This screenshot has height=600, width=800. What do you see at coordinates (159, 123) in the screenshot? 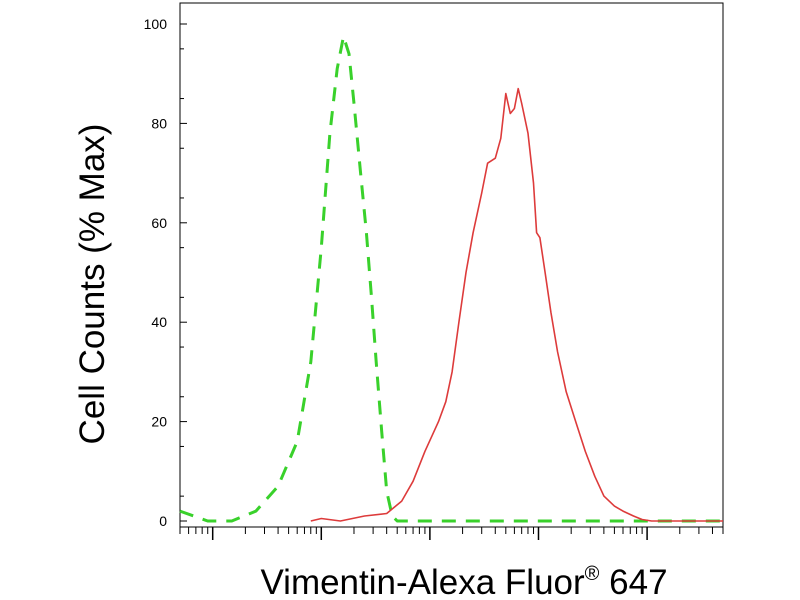
I see `y-tick-label-80: 80` at bounding box center [159, 123].